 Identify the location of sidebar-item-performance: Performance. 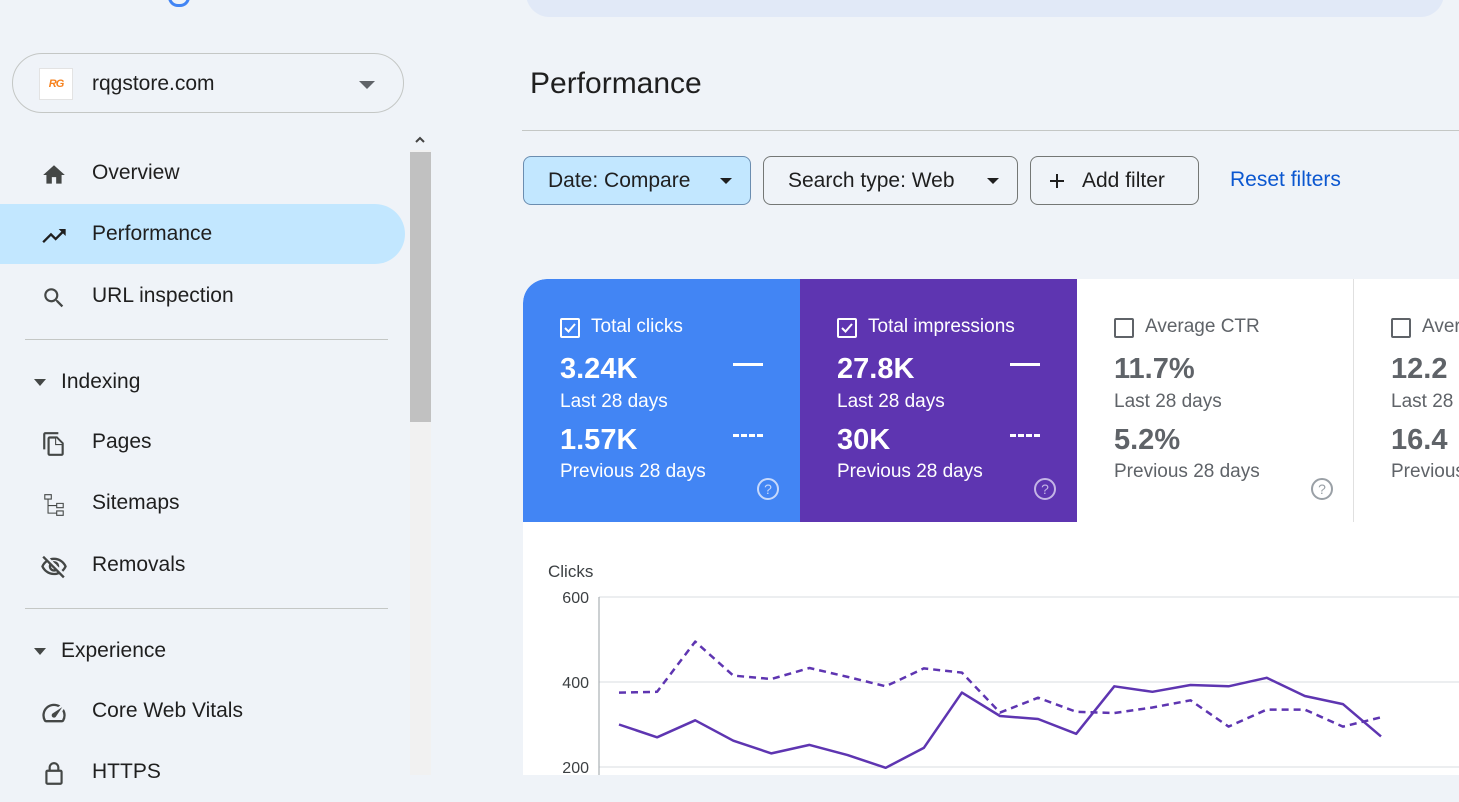
(202, 234).